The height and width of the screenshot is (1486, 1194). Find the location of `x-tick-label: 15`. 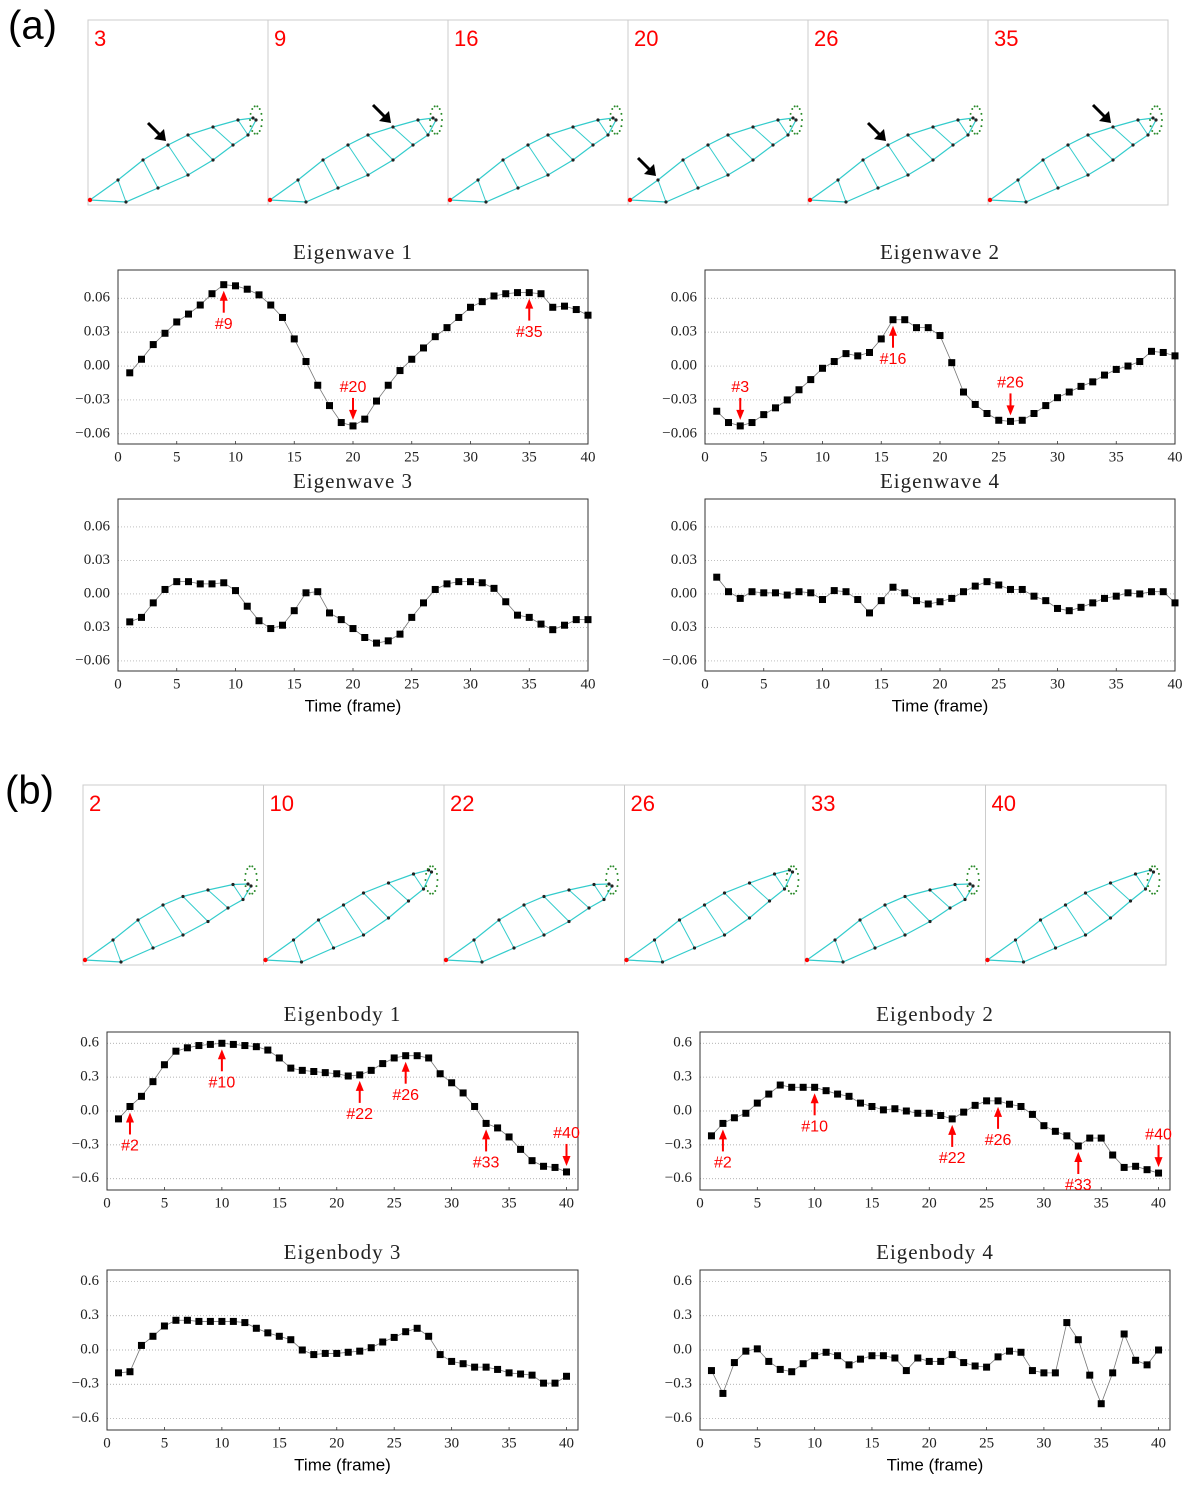

x-tick-label: 15 is located at coordinates (279, 1203).